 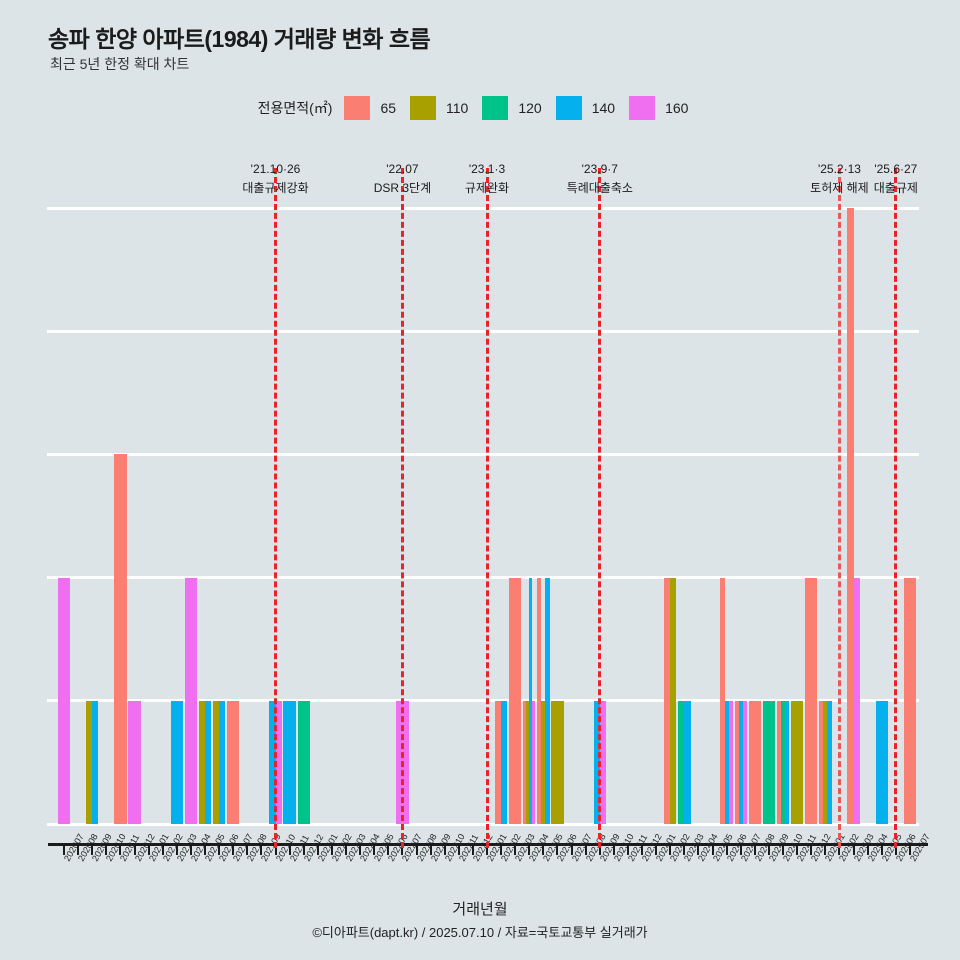 What do you see at coordinates (295, 108) in the screenshot?
I see `legend-title: 전용면적(㎡)` at bounding box center [295, 108].